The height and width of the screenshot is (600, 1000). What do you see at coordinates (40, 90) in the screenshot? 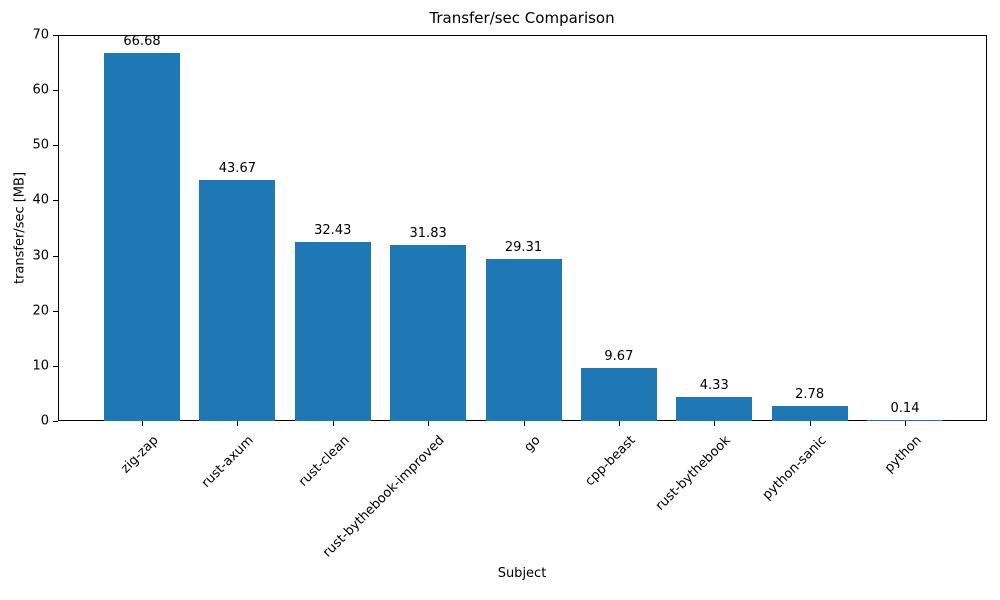
I see `y-tick-label: 60` at bounding box center [40, 90].